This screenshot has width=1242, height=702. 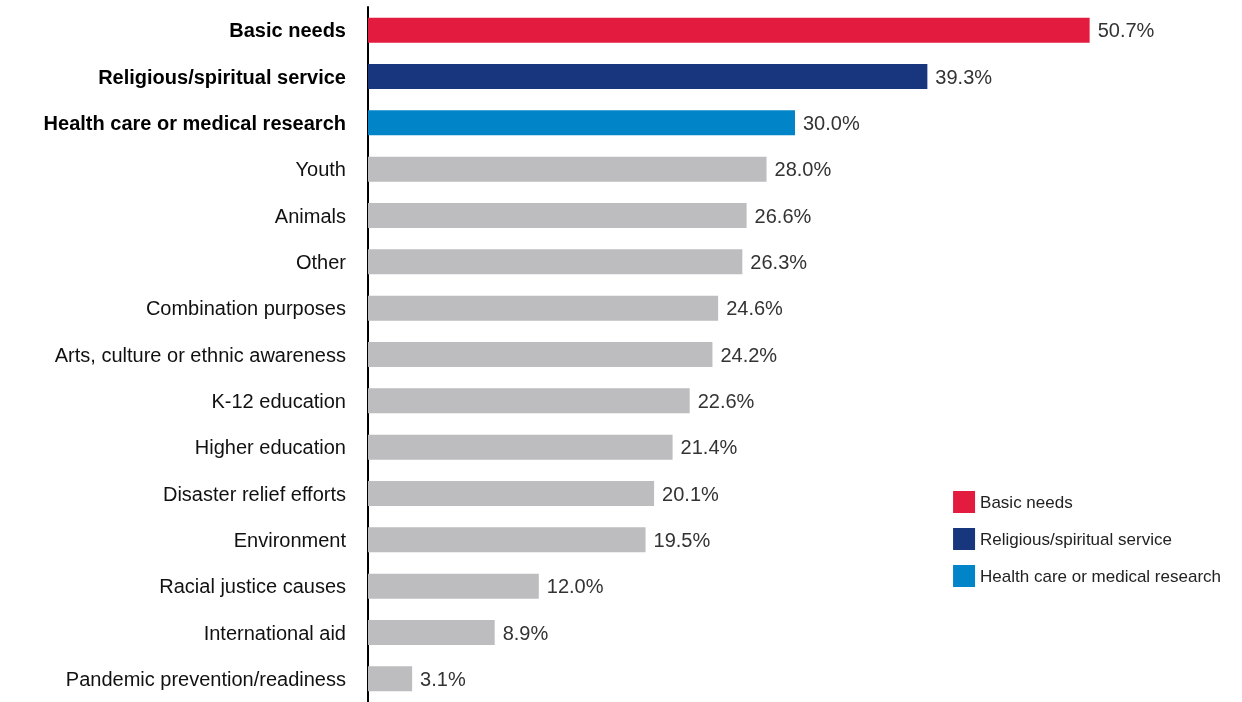 I want to click on y-tick-label: Arts, culture or ethnic awareness, so click(x=200, y=354).